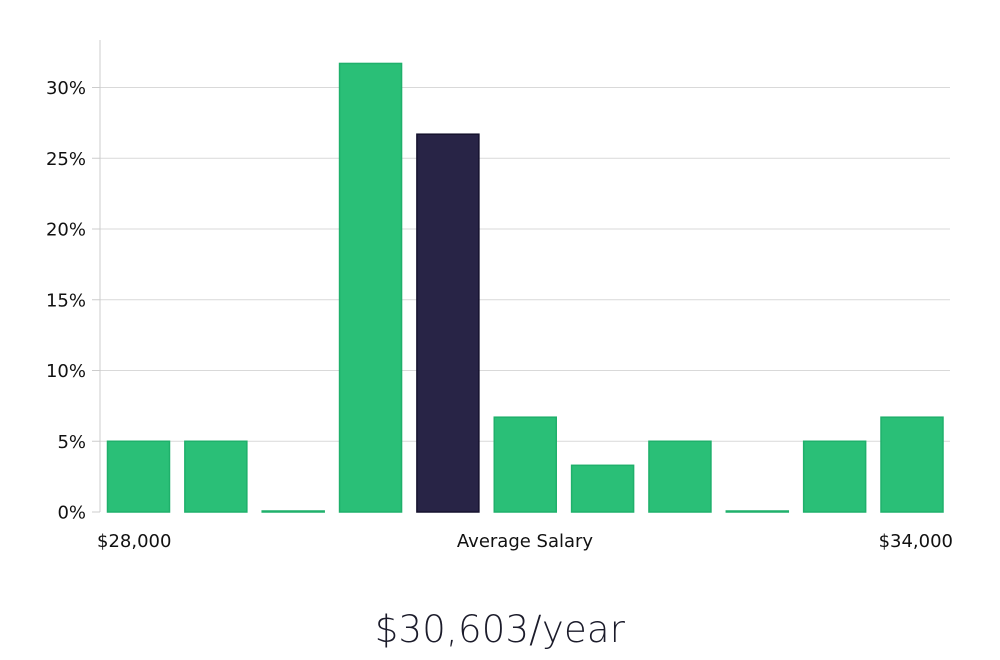 The image size is (1000, 660). What do you see at coordinates (66, 88) in the screenshot?
I see `y-tick-label: 30%` at bounding box center [66, 88].